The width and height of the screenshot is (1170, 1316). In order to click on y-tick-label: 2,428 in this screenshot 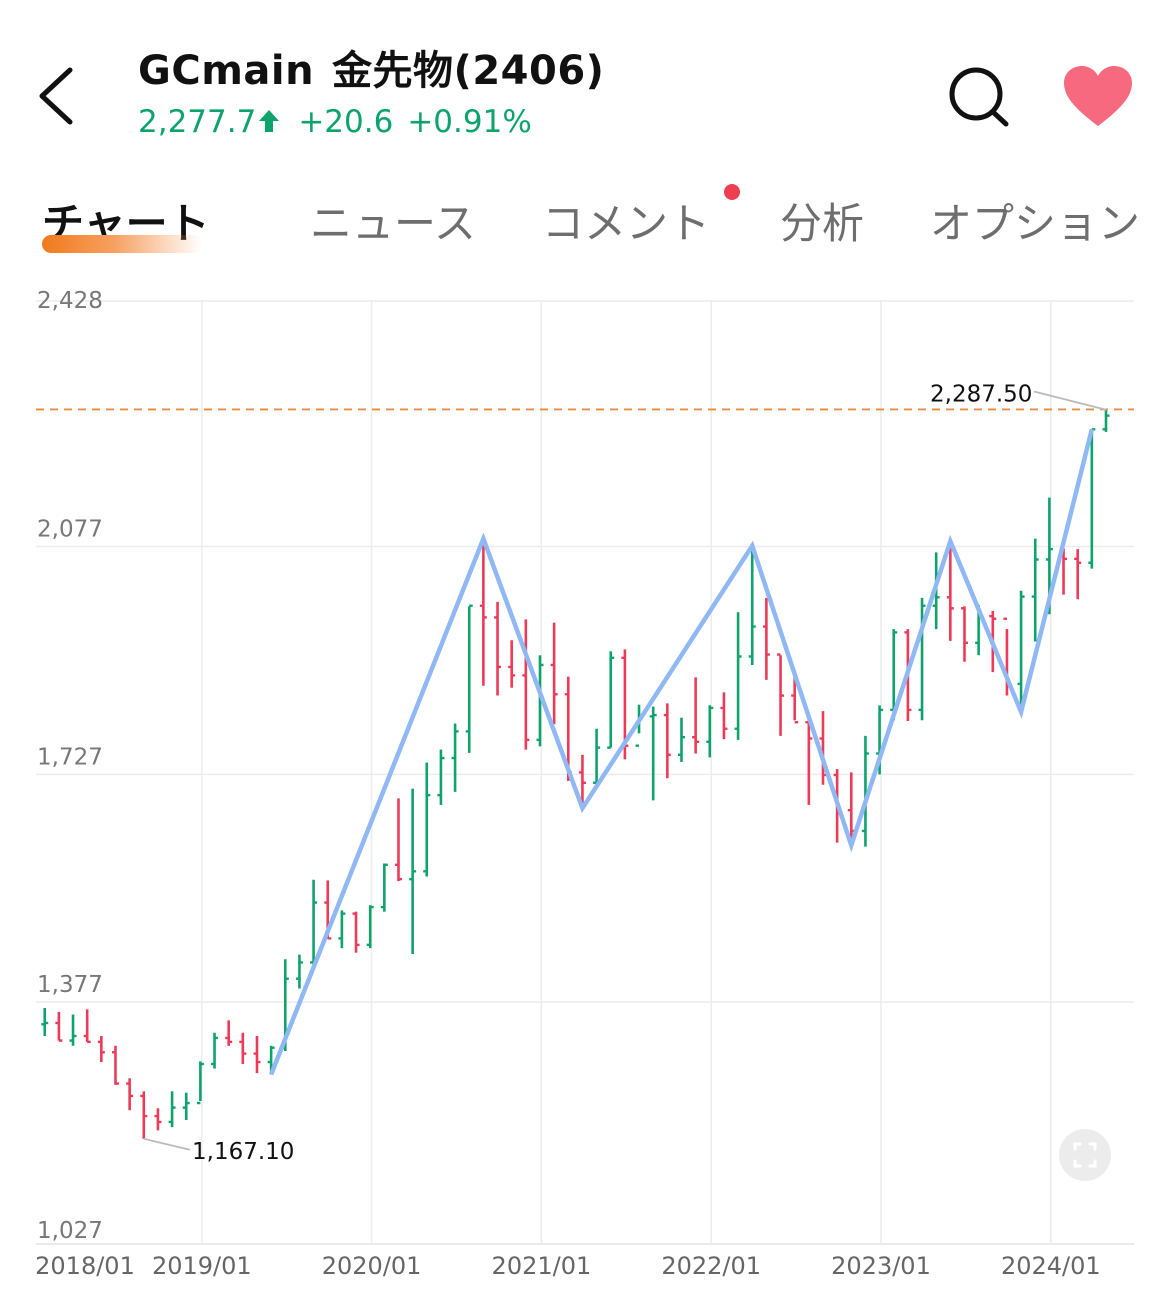, I will do `click(70, 301)`.